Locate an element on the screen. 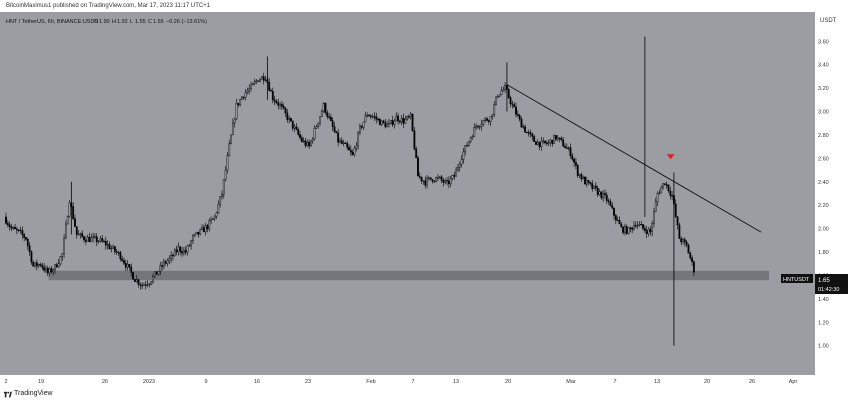  time-tick-label: Mar is located at coordinates (571, 382).